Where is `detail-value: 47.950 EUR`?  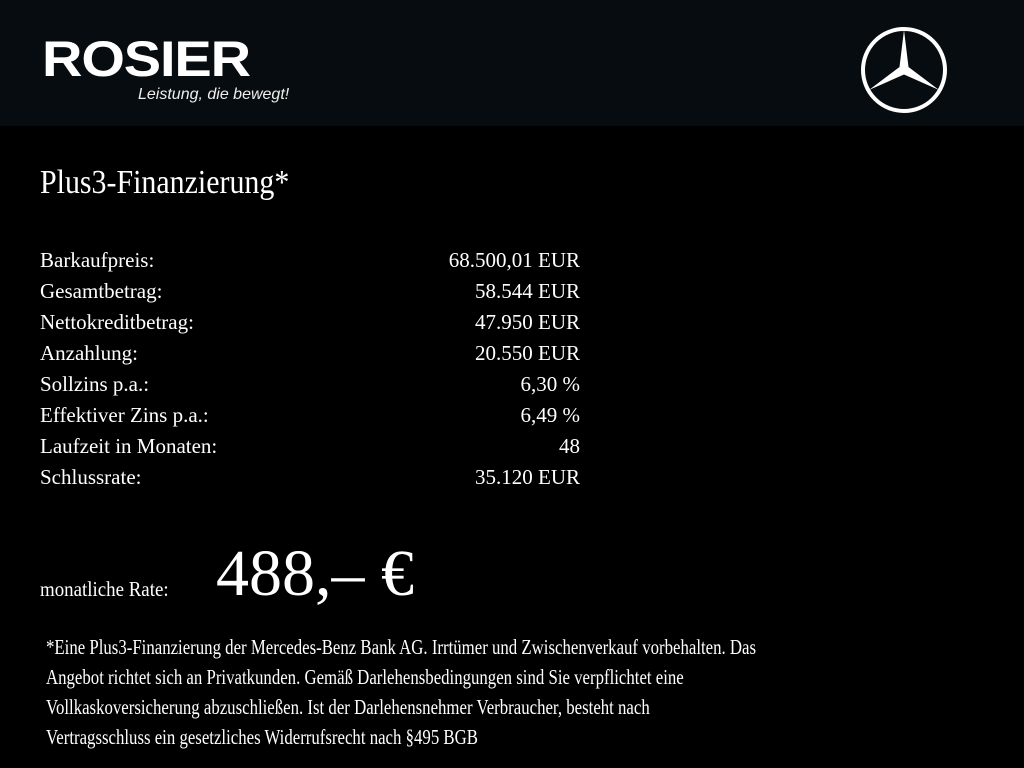
detail-value: 47.950 EUR is located at coordinates (527, 322).